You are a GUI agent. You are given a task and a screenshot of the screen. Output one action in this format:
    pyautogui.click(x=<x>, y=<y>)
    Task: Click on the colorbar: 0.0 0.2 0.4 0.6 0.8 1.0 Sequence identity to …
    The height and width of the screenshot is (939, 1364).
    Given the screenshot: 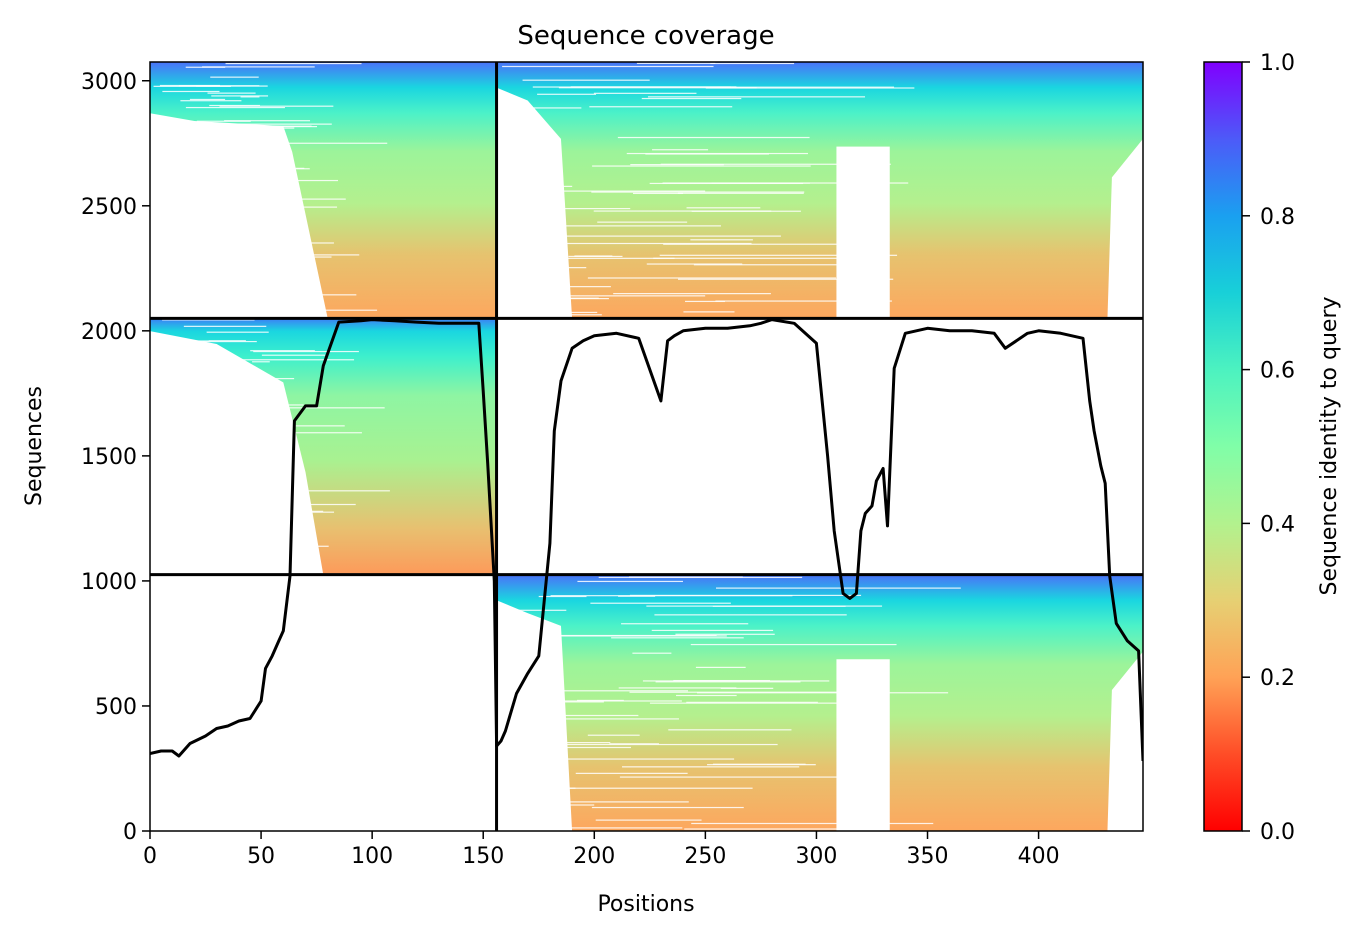 What is the action you would take?
    pyautogui.click(x=1272, y=448)
    